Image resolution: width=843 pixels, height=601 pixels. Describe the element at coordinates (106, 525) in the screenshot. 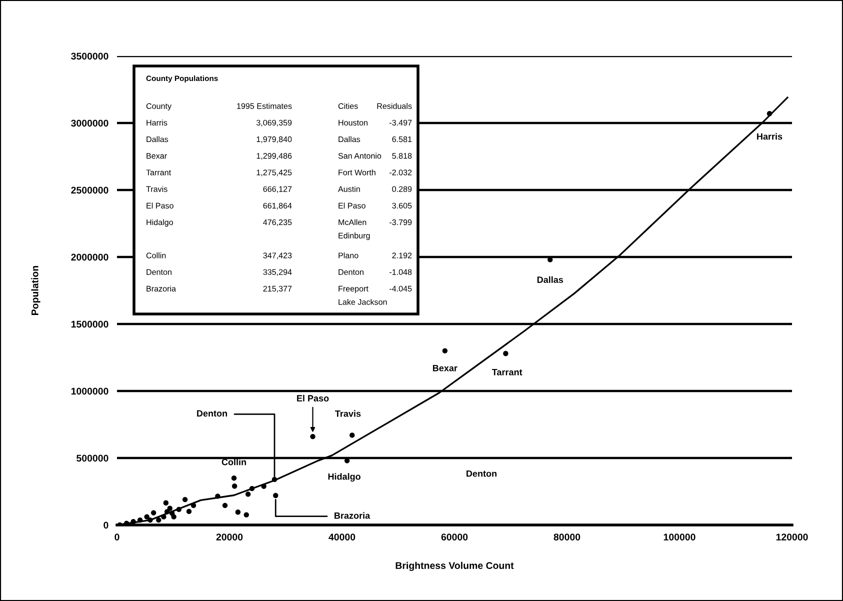

I see `y-tick-label: 0` at that location.